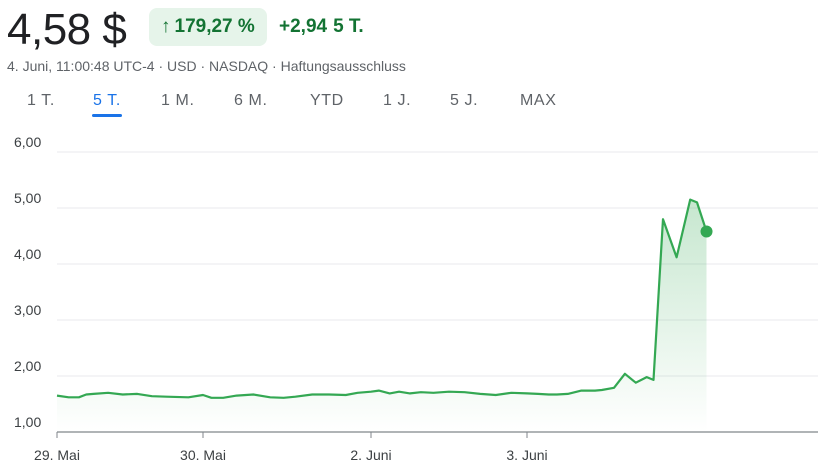  I want to click on tab-ytd: YTD, so click(327, 100).